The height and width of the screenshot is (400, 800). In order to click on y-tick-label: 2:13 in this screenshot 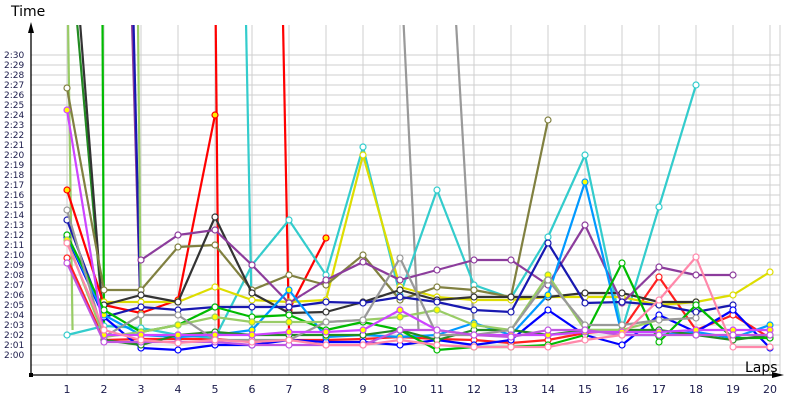, I will do `click(14, 226)`.